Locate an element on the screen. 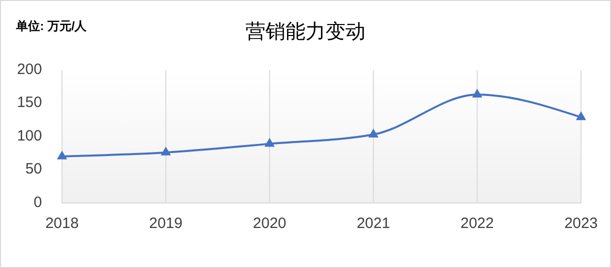  x-tick-label: 2018 is located at coordinates (62, 223).